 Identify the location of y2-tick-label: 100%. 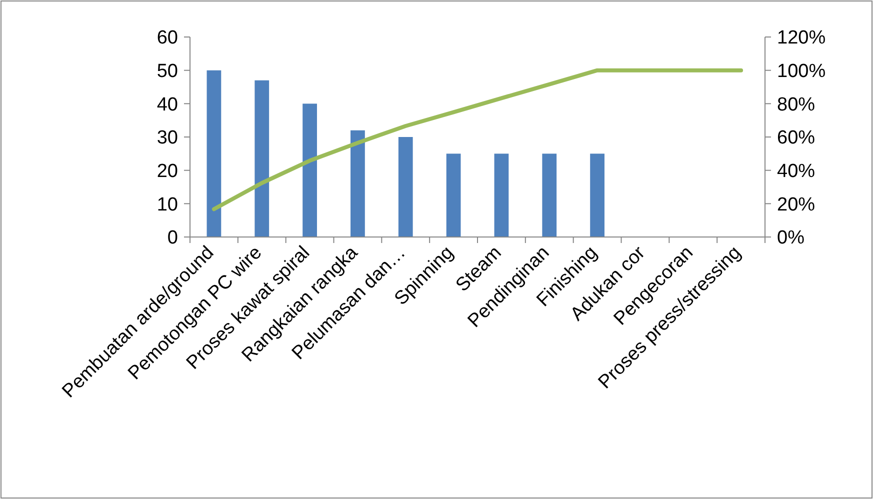
(801, 71).